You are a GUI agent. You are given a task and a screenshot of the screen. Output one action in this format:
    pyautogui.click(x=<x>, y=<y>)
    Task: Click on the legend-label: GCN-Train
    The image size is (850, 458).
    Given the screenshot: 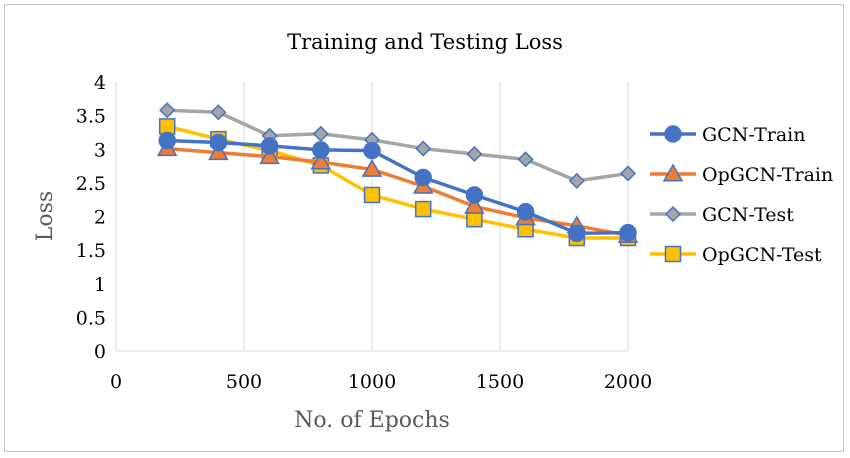 What is the action you would take?
    pyautogui.click(x=753, y=135)
    